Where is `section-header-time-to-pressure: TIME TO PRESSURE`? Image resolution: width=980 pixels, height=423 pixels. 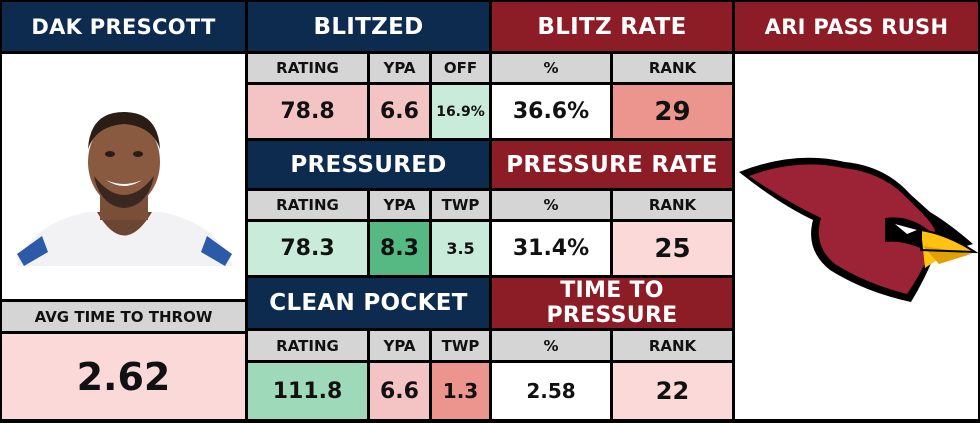 section-header-time-to-pressure: TIME TO PRESSURE is located at coordinates (612, 303).